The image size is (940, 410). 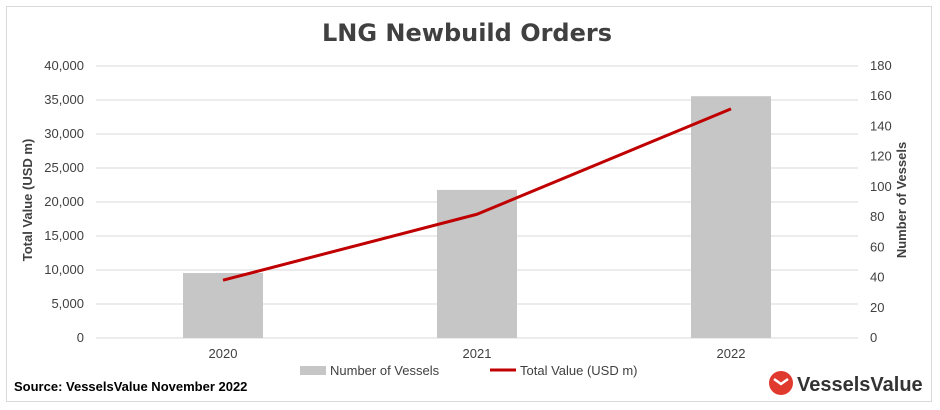 I want to click on left-tick-label: 35,000, so click(x=64, y=99).